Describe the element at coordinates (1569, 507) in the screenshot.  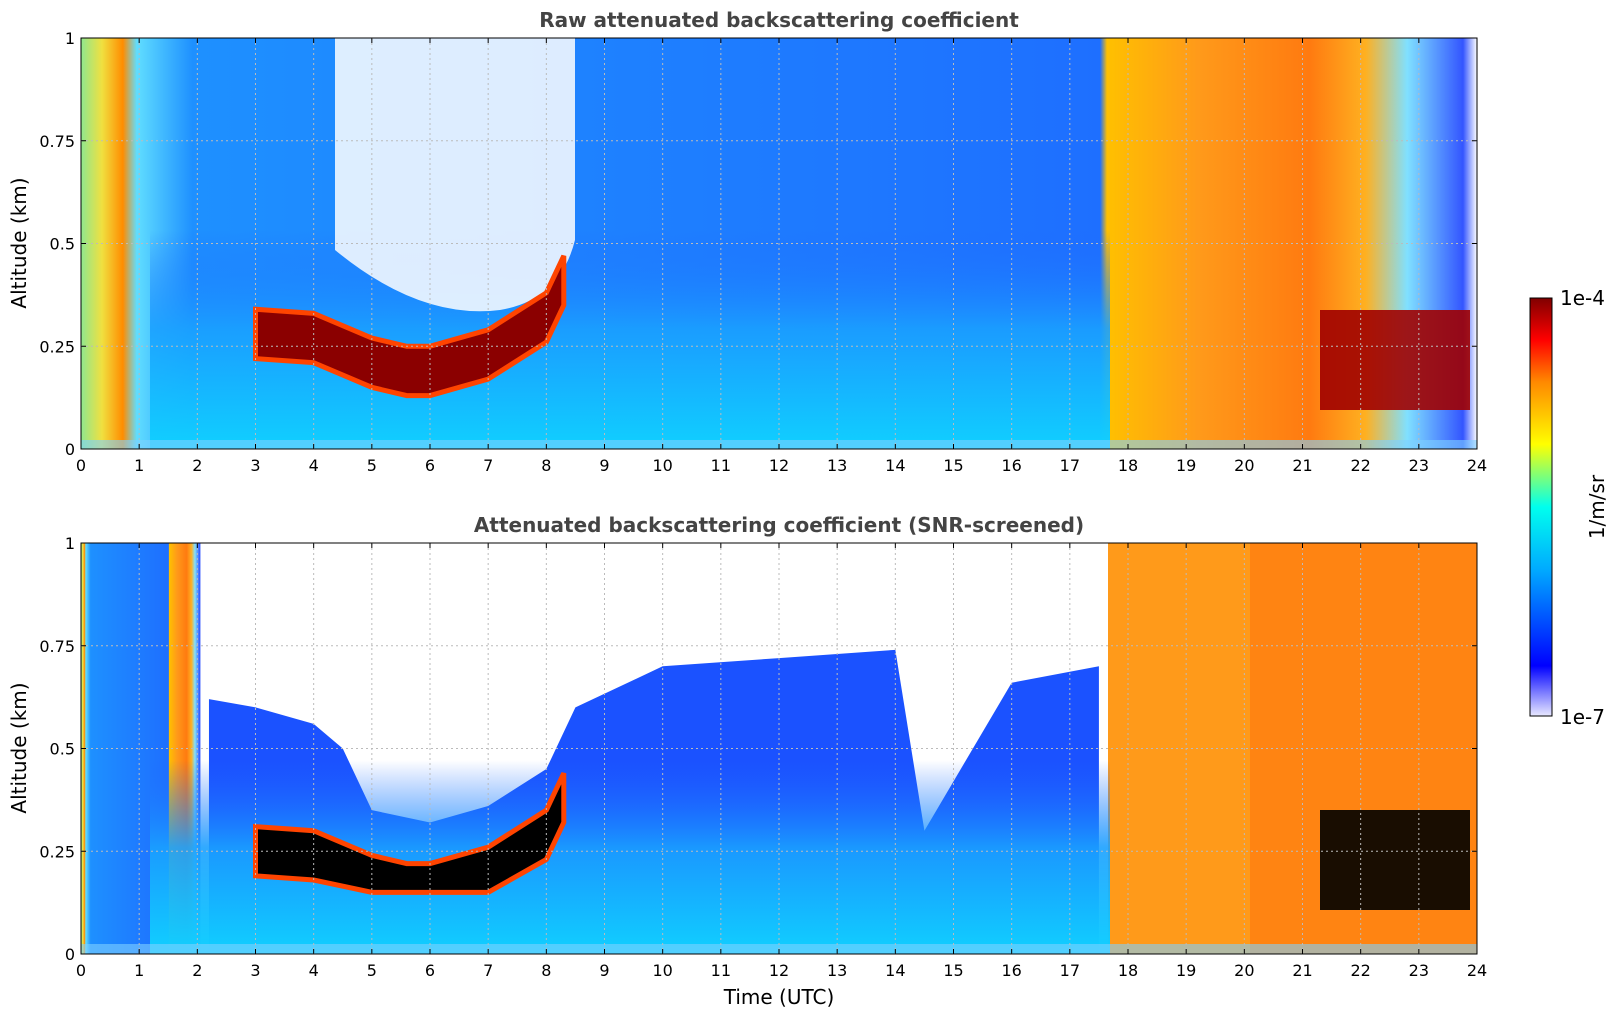
I see `colorbar: 1e-4 1e-7 1/m/sr` at that location.